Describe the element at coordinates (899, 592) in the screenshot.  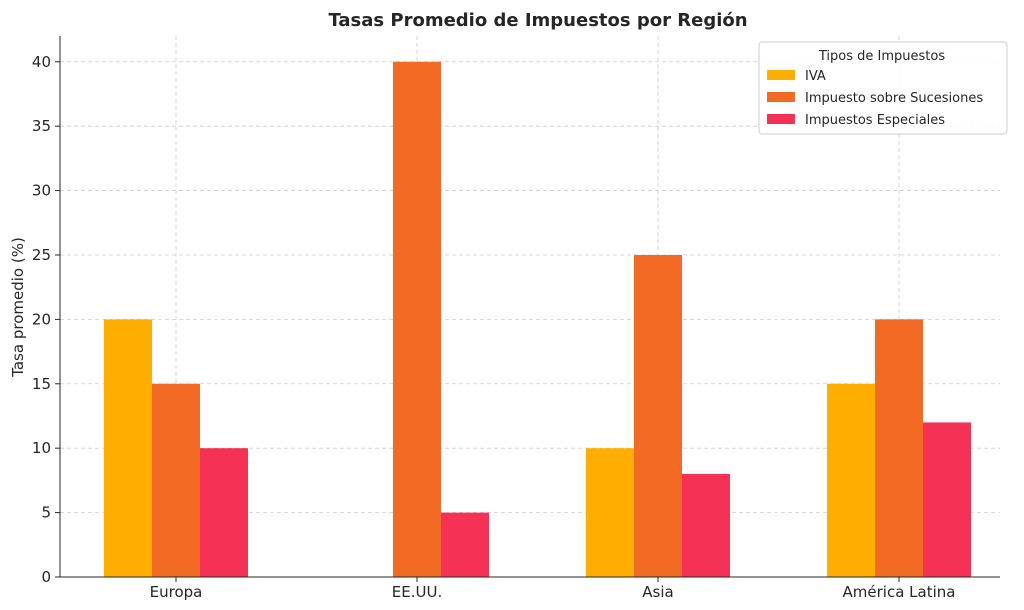
I see `x-tick-label: América Latina` at that location.